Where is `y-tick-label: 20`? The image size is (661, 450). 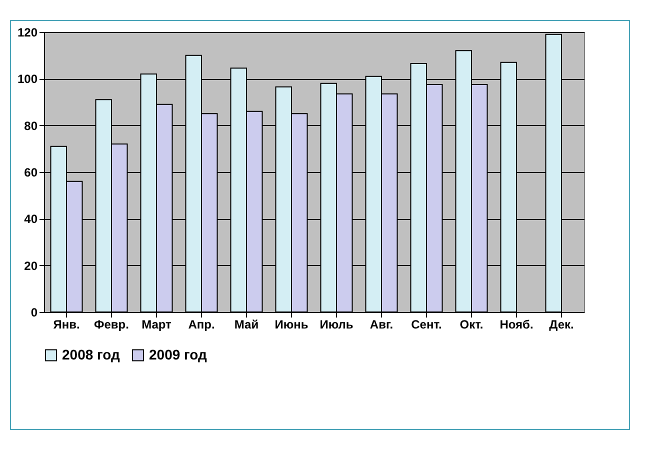 y-tick-label: 20 is located at coordinates (31, 265).